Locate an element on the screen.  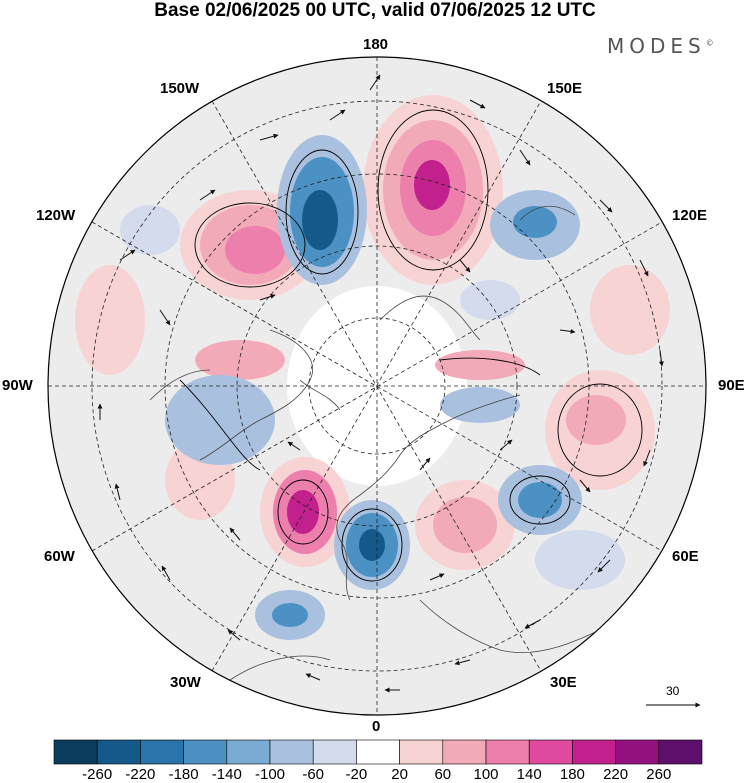
positive-anomaly-siberia is located at coordinates (552, 377).